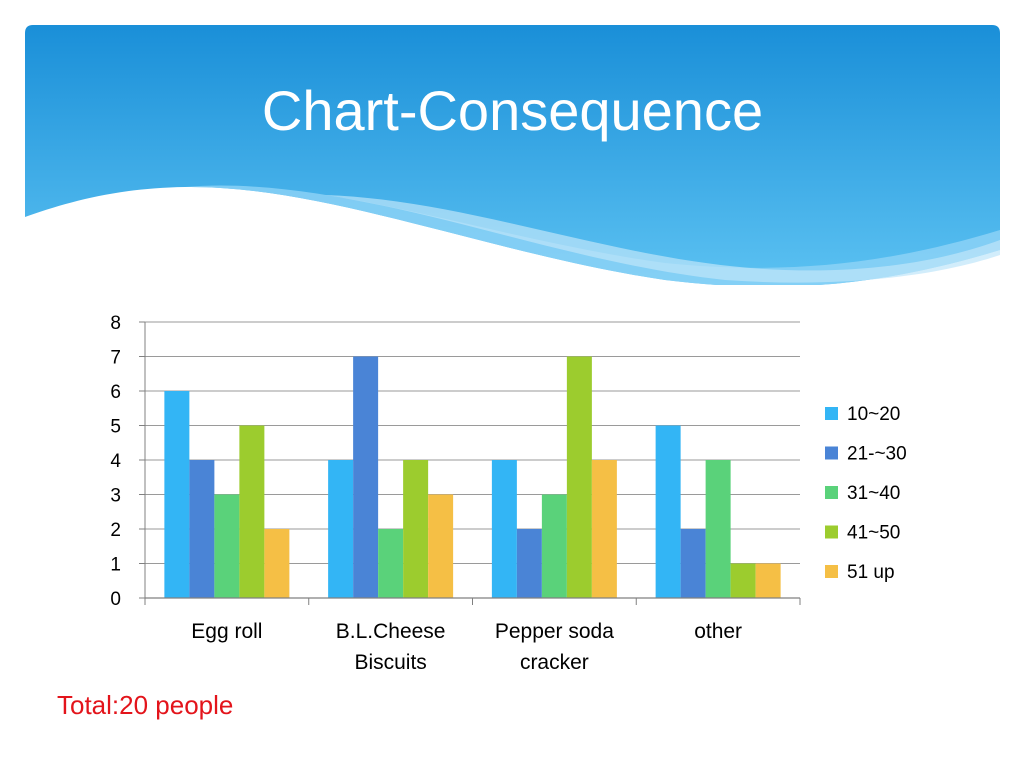 Image resolution: width=1024 pixels, height=768 pixels. Describe the element at coordinates (873, 493) in the screenshot. I see `legend-label: 31~40` at that location.